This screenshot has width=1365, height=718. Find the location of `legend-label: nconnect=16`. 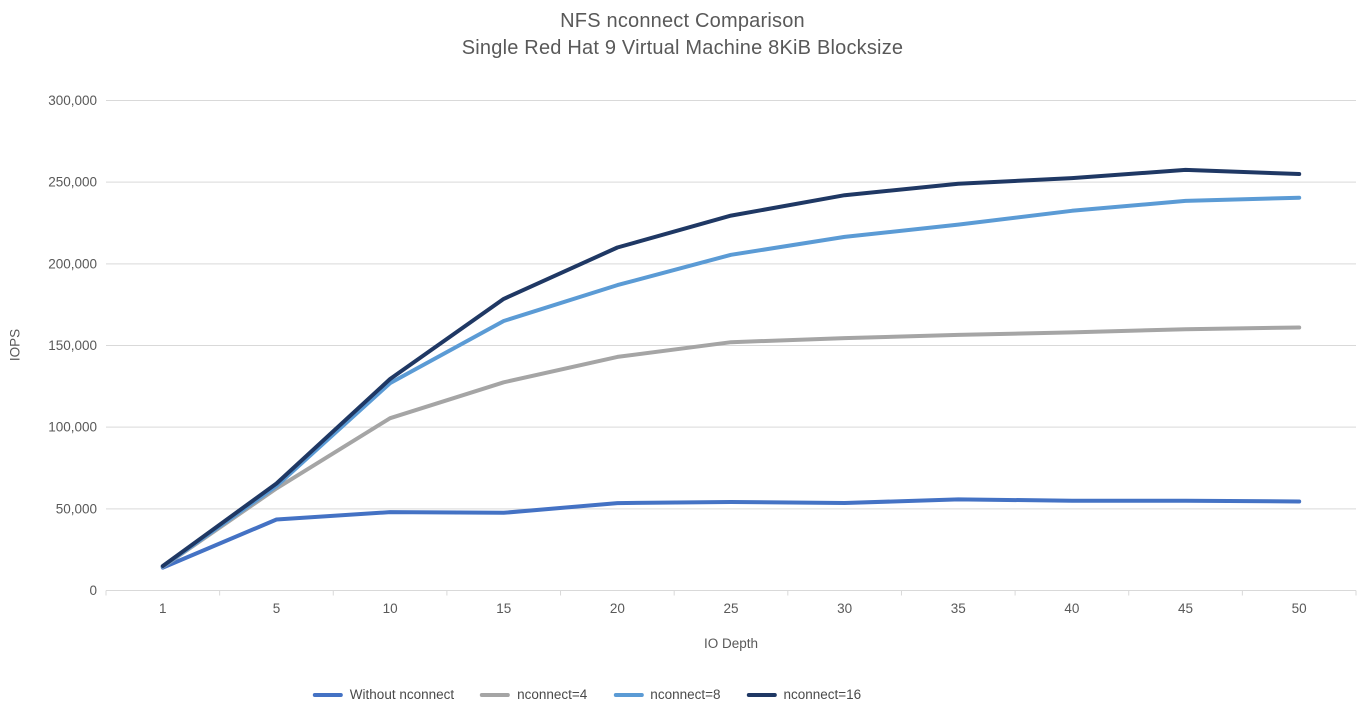

legend-label: nconnect=16 is located at coordinates (822, 694).